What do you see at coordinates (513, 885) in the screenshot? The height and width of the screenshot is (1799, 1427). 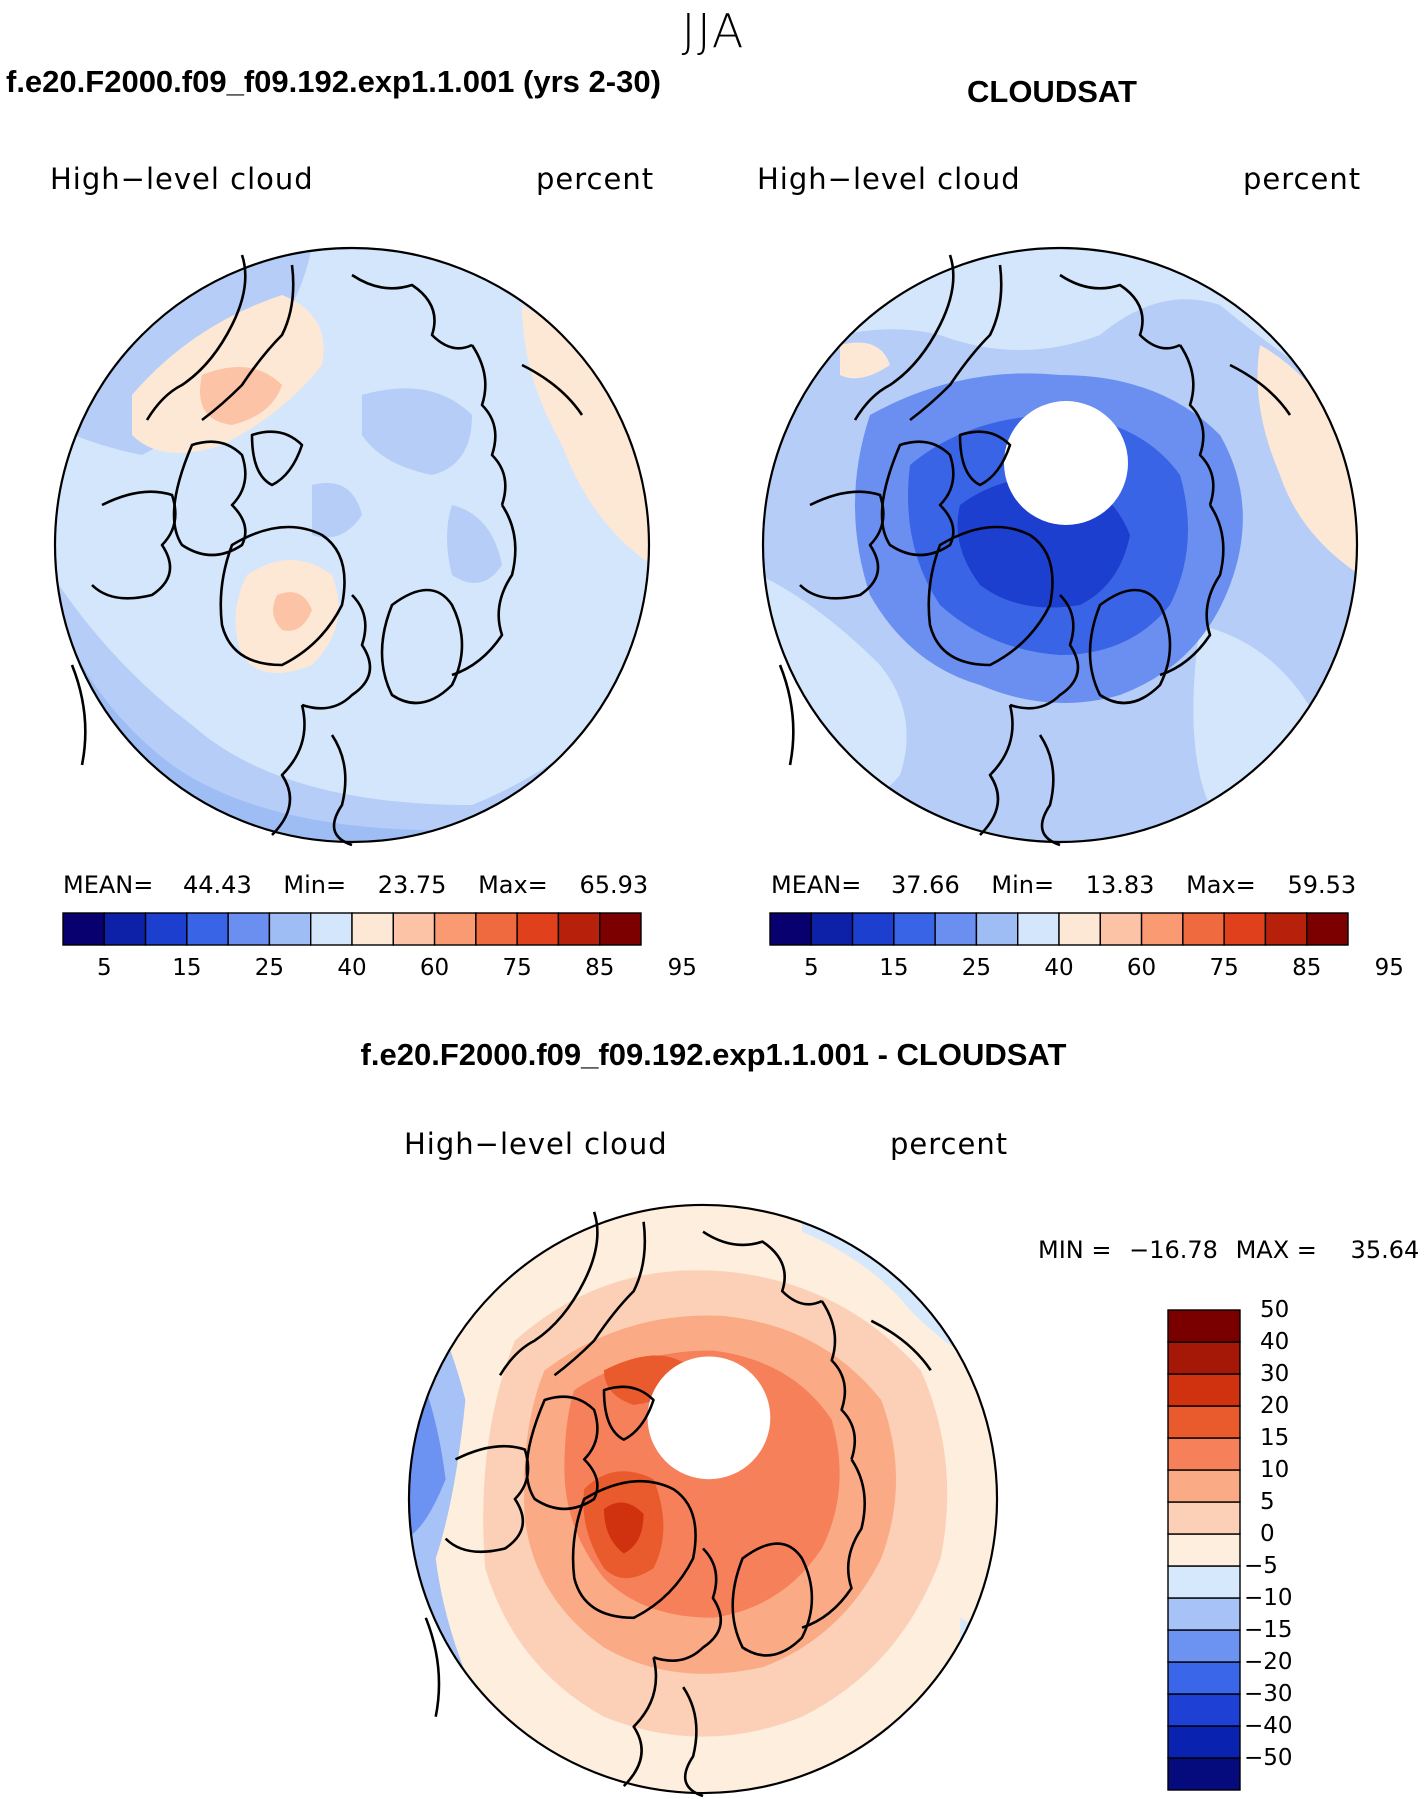 I see `model-max-label: Max=` at bounding box center [513, 885].